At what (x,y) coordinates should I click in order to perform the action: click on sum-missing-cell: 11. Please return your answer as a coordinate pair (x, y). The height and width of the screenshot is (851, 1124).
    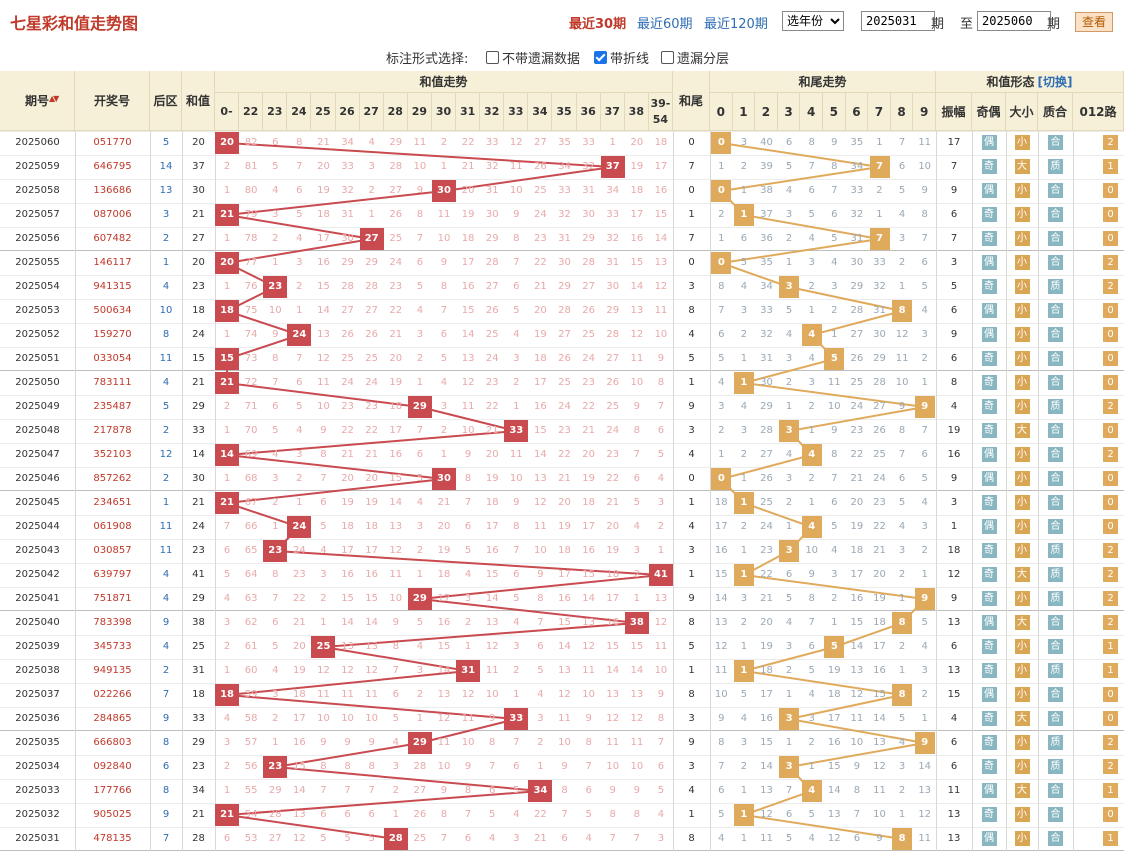
    Looking at the image, I should click on (444, 214).